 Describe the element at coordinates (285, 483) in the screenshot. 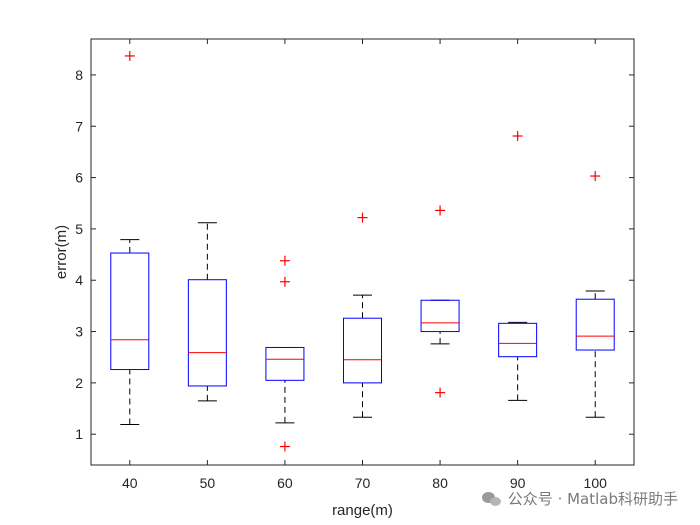

I see `x-tick-label-range-60: 60` at that location.